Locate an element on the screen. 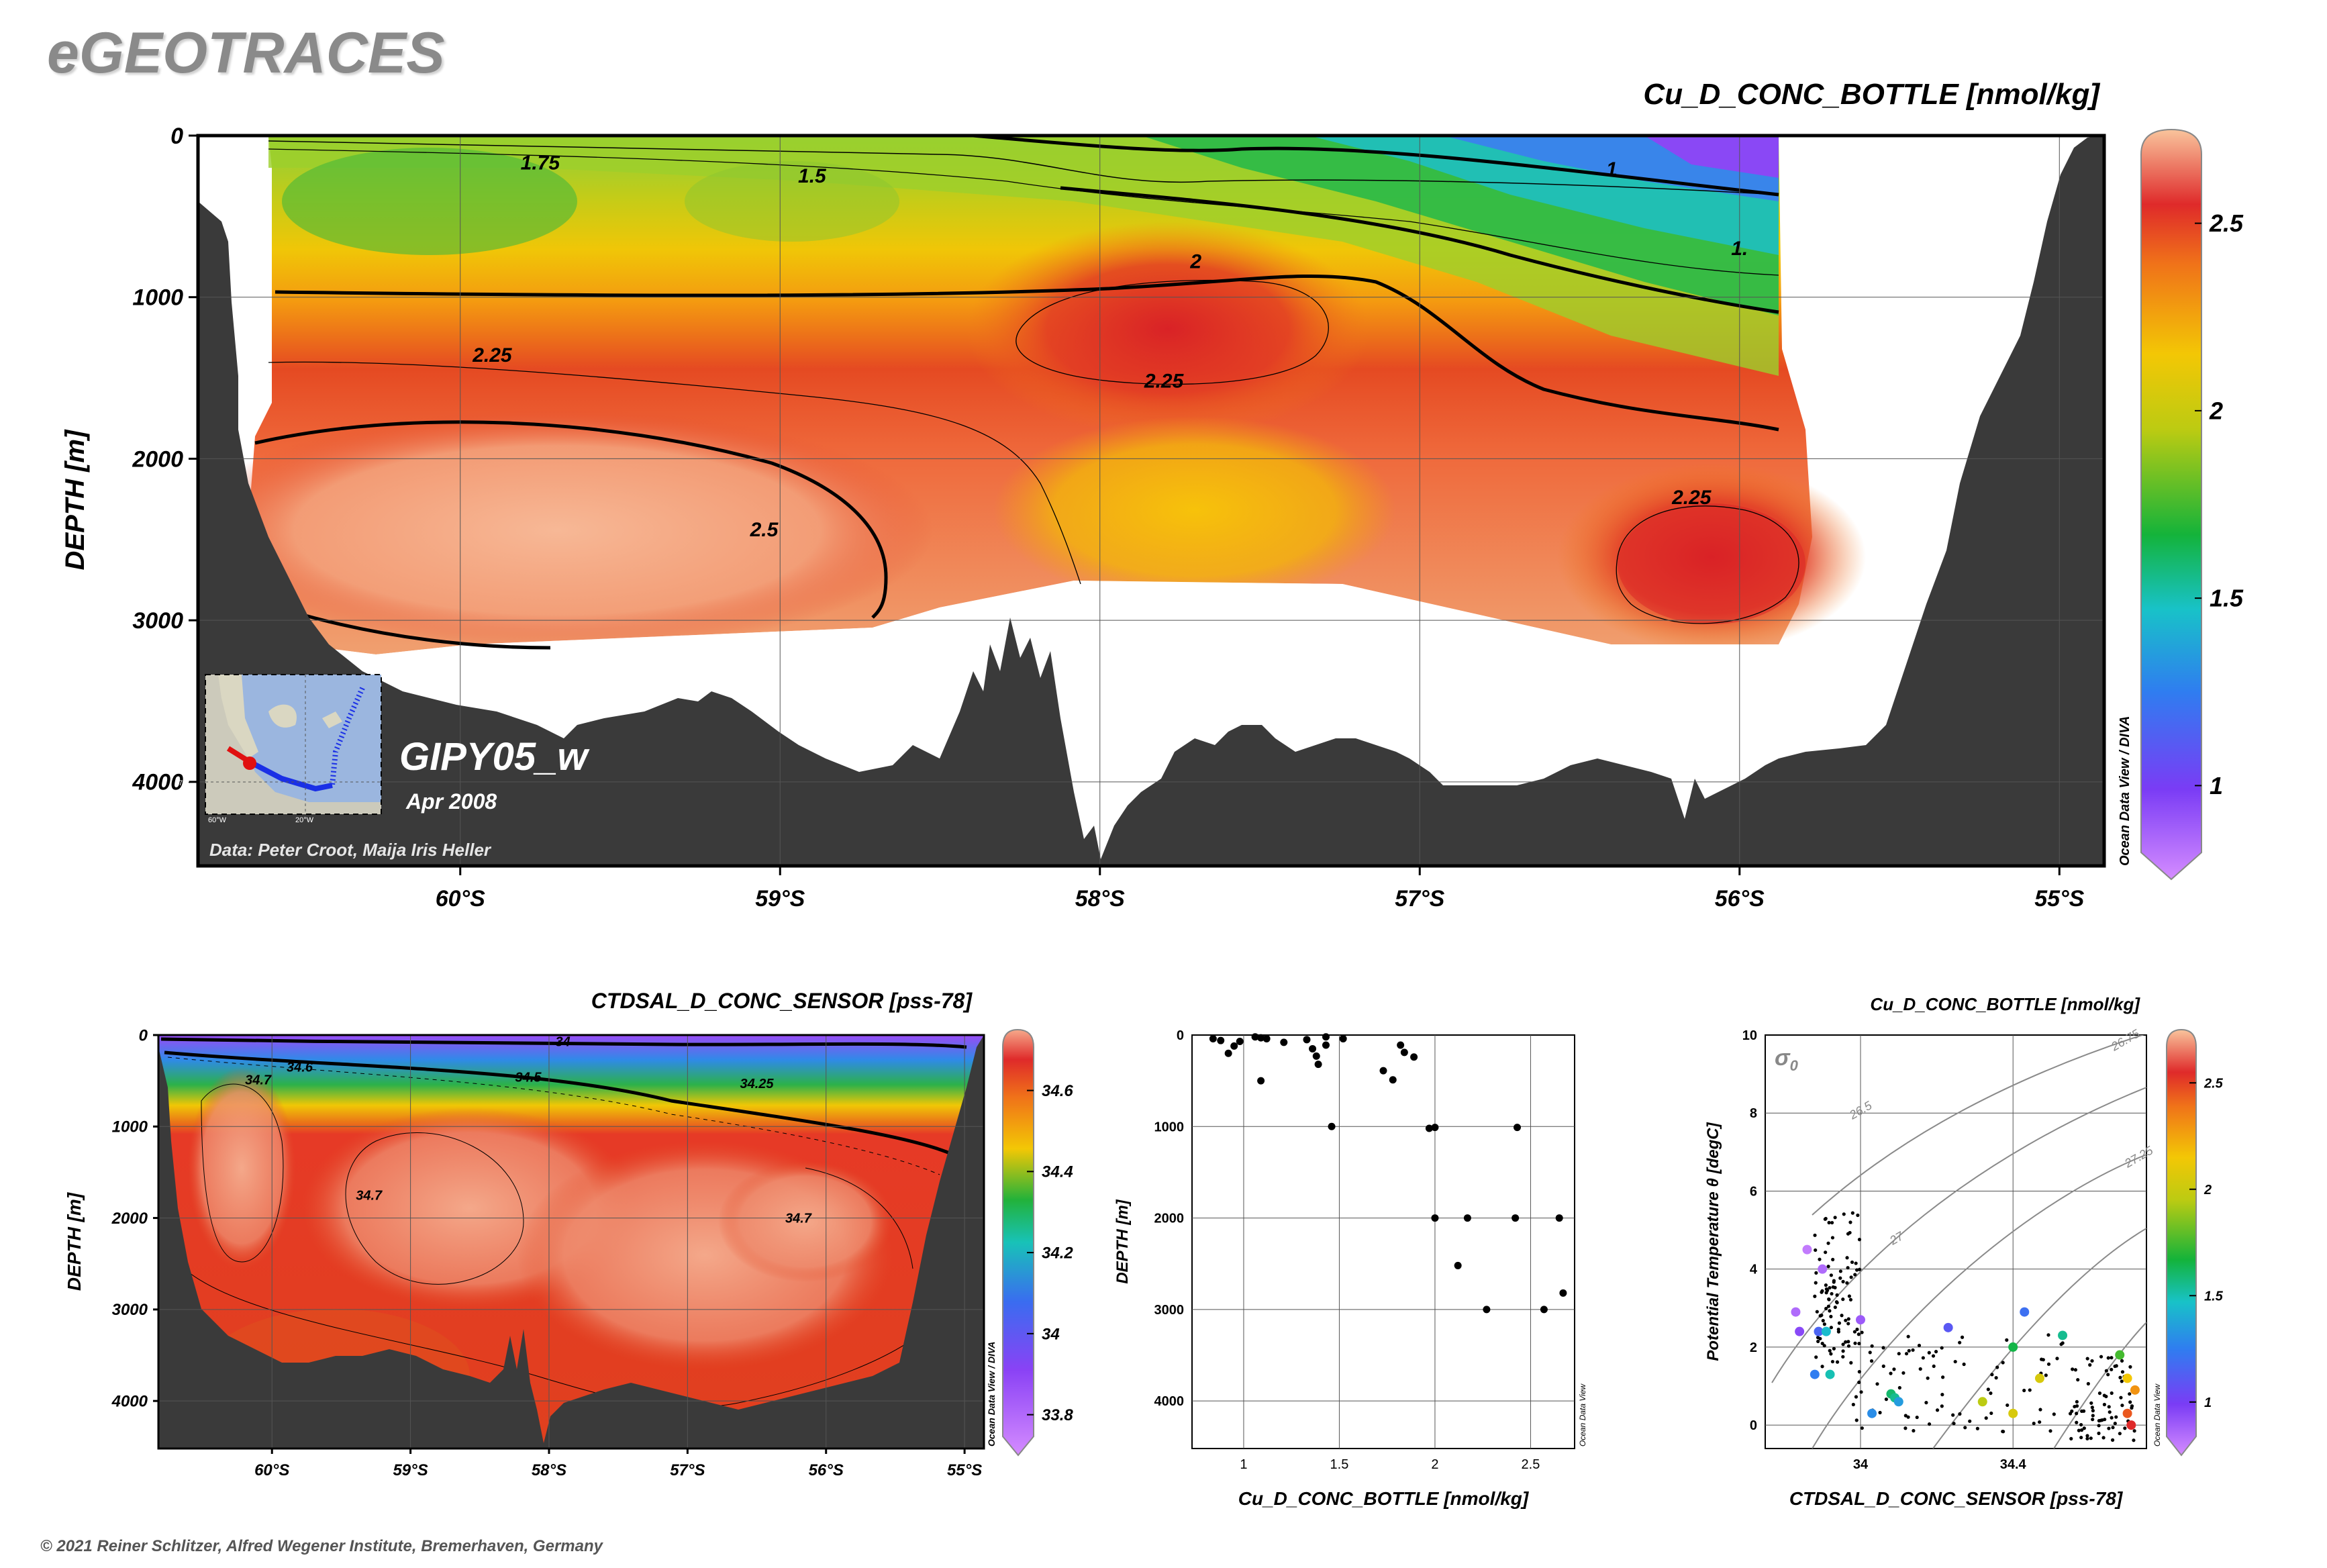 This screenshot has width=2327, height=1568. x-tick-label: 58°S is located at coordinates (549, 1470).